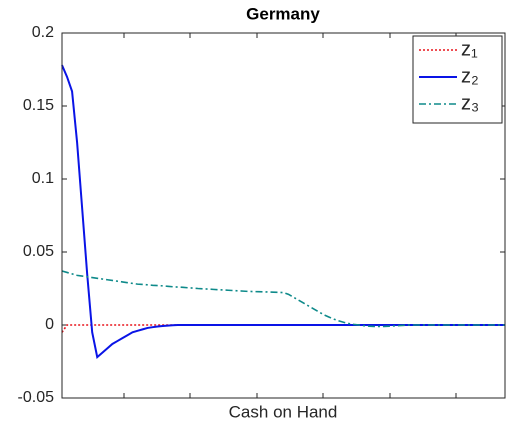  Describe the element at coordinates (43, 178) in the screenshot. I see `y-tick-label: 0.1` at that location.